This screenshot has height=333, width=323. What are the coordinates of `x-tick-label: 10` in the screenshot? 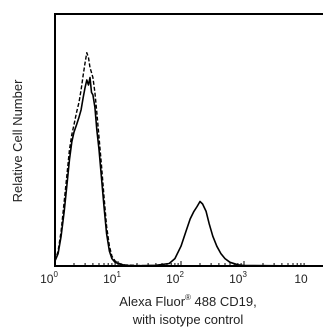 It's located at (301, 279).